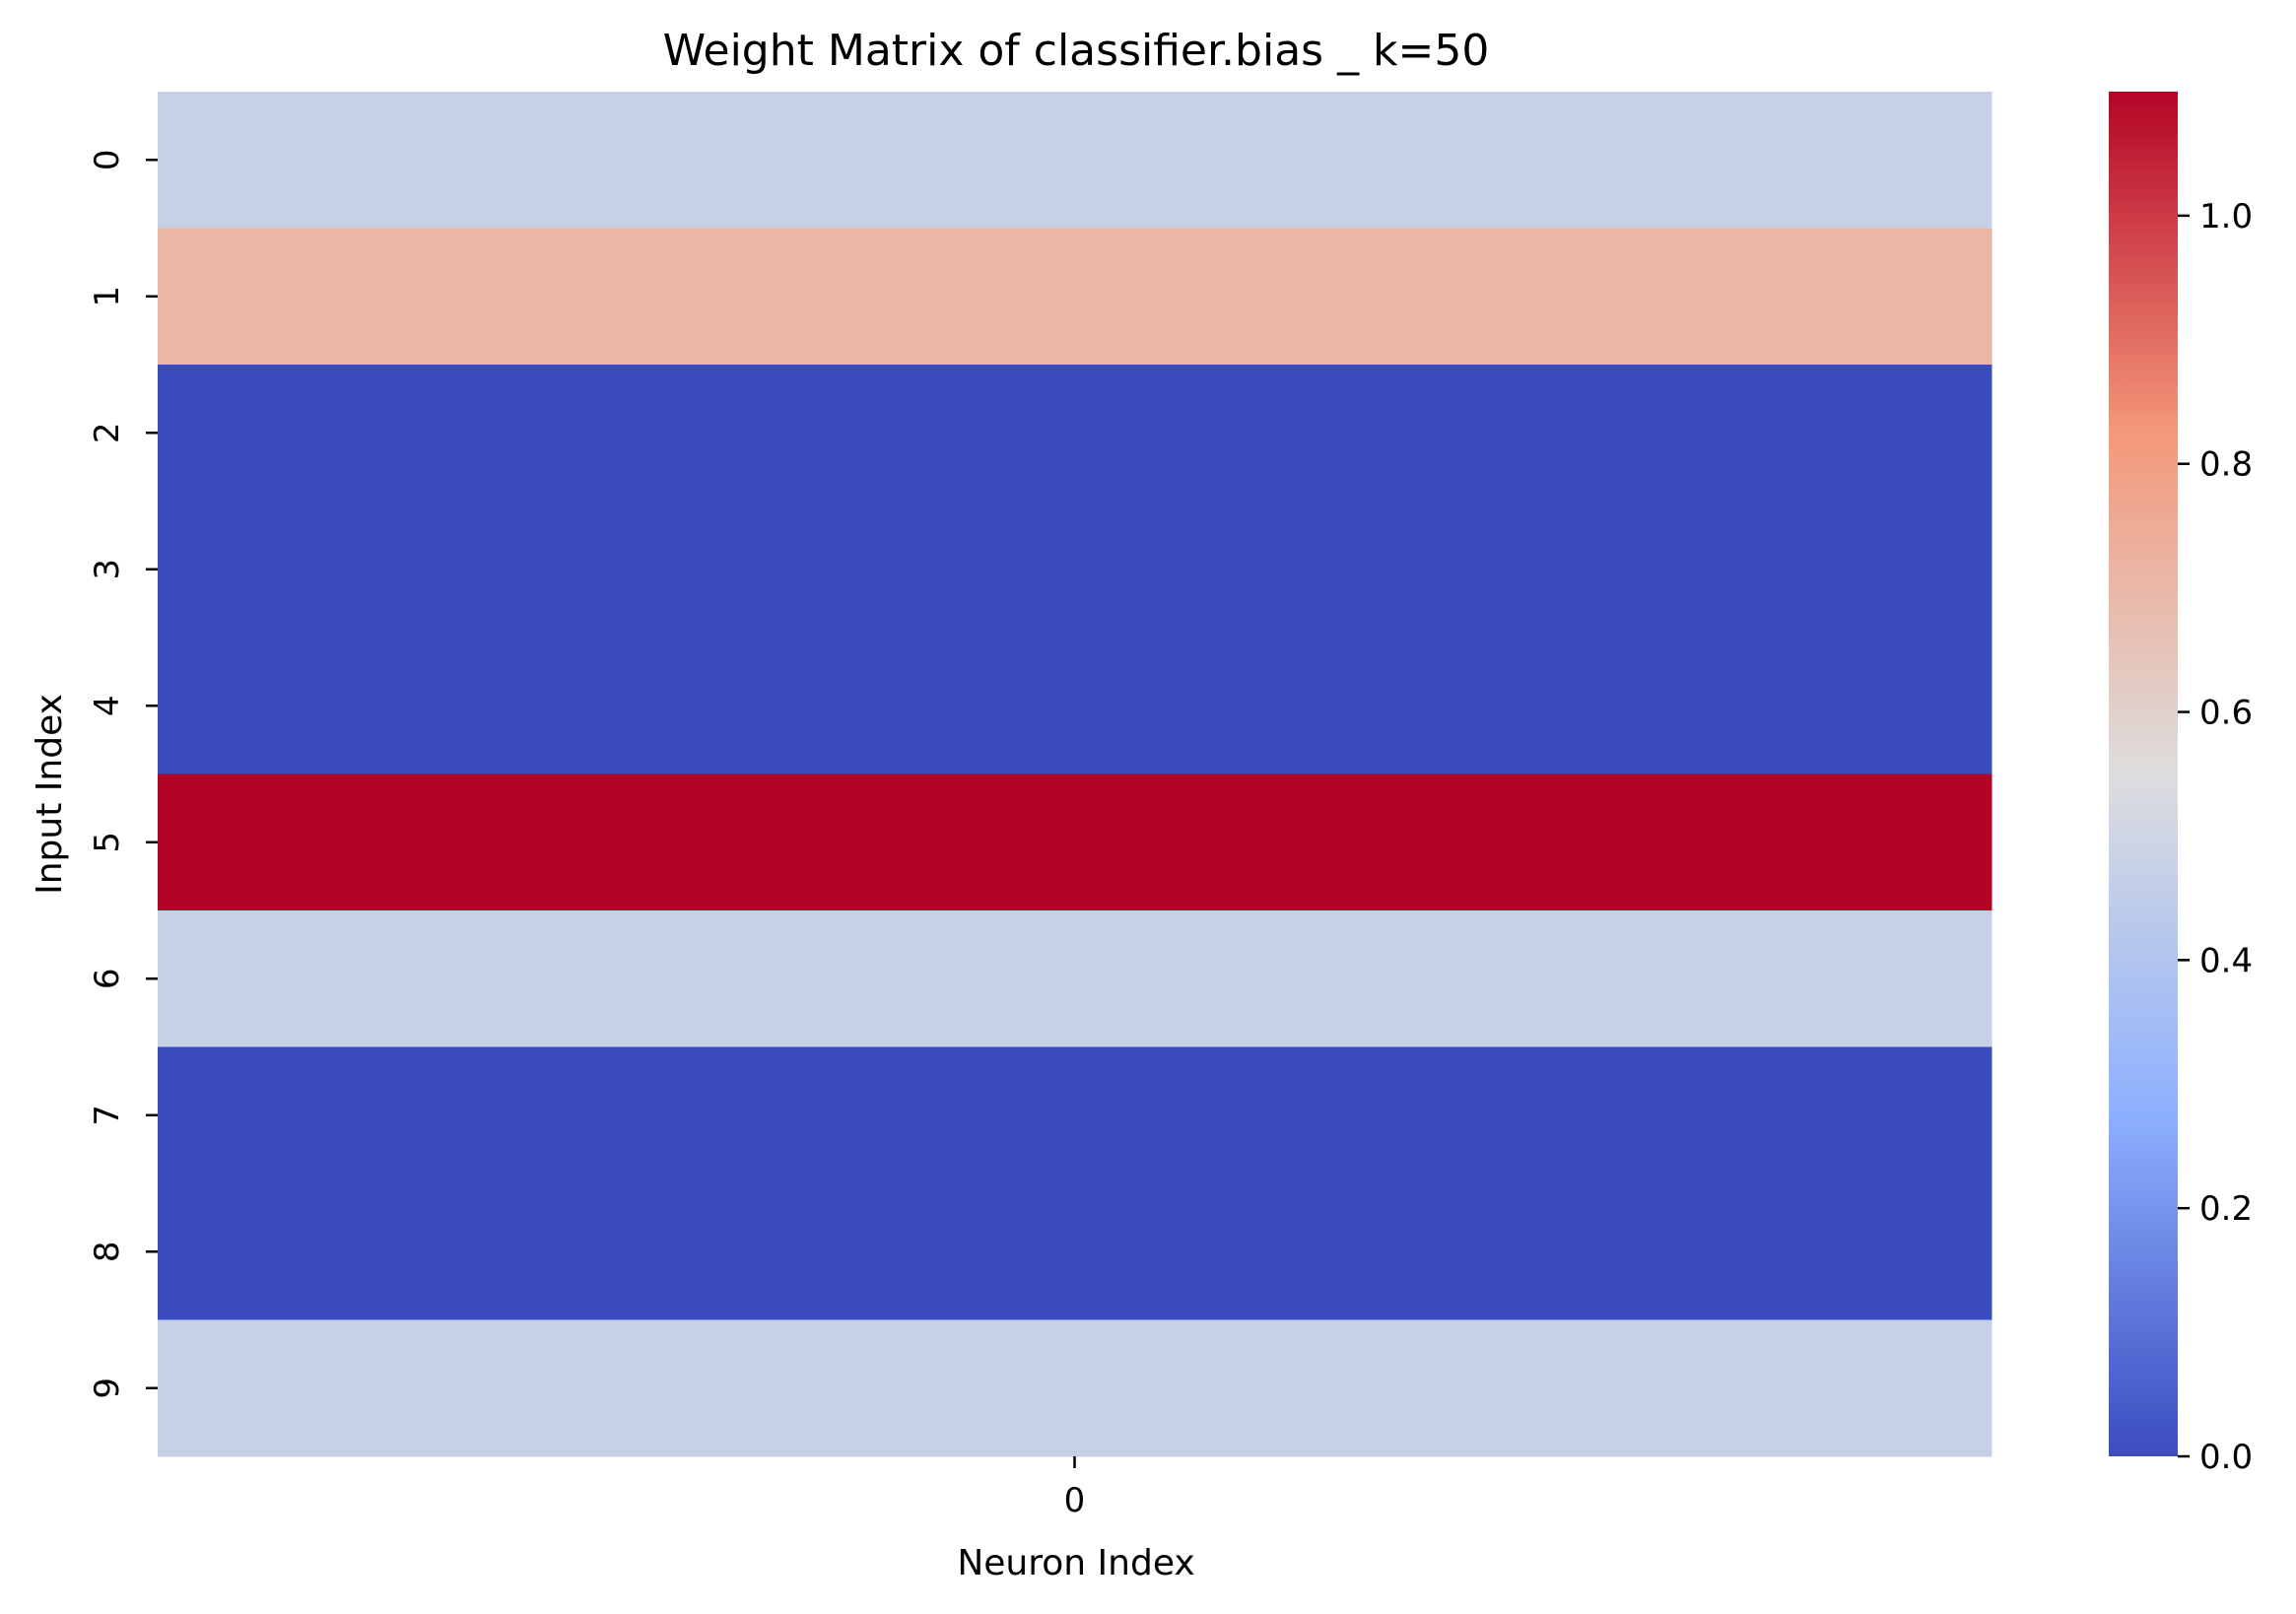  Describe the element at coordinates (2215, 837) in the screenshot. I see `colorbar-ticks: 0.0 0.2 0.4 0.6 0.8 1.0` at that location.